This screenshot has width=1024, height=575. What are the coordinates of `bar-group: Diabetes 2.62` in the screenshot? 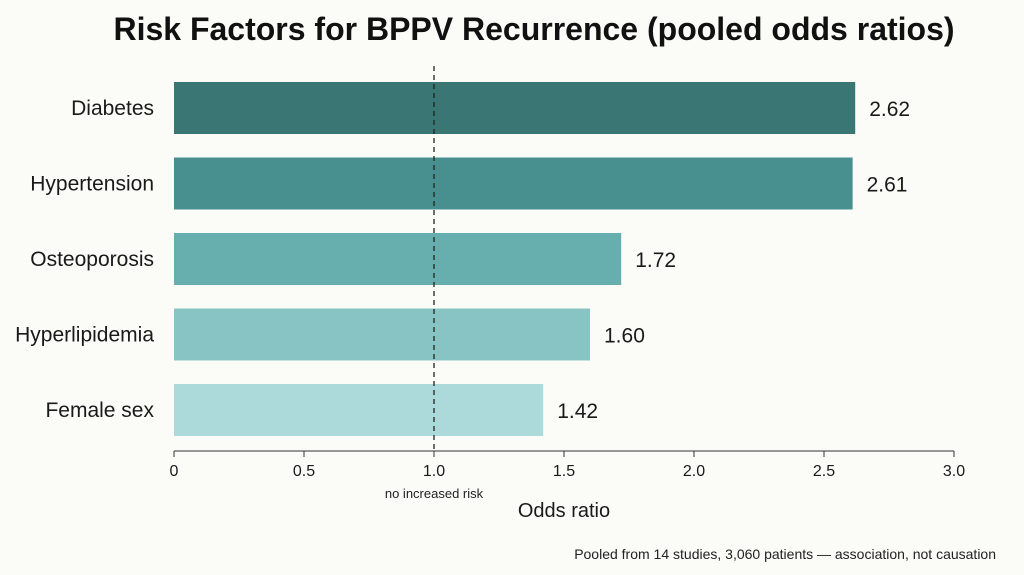 It's located at (490, 108).